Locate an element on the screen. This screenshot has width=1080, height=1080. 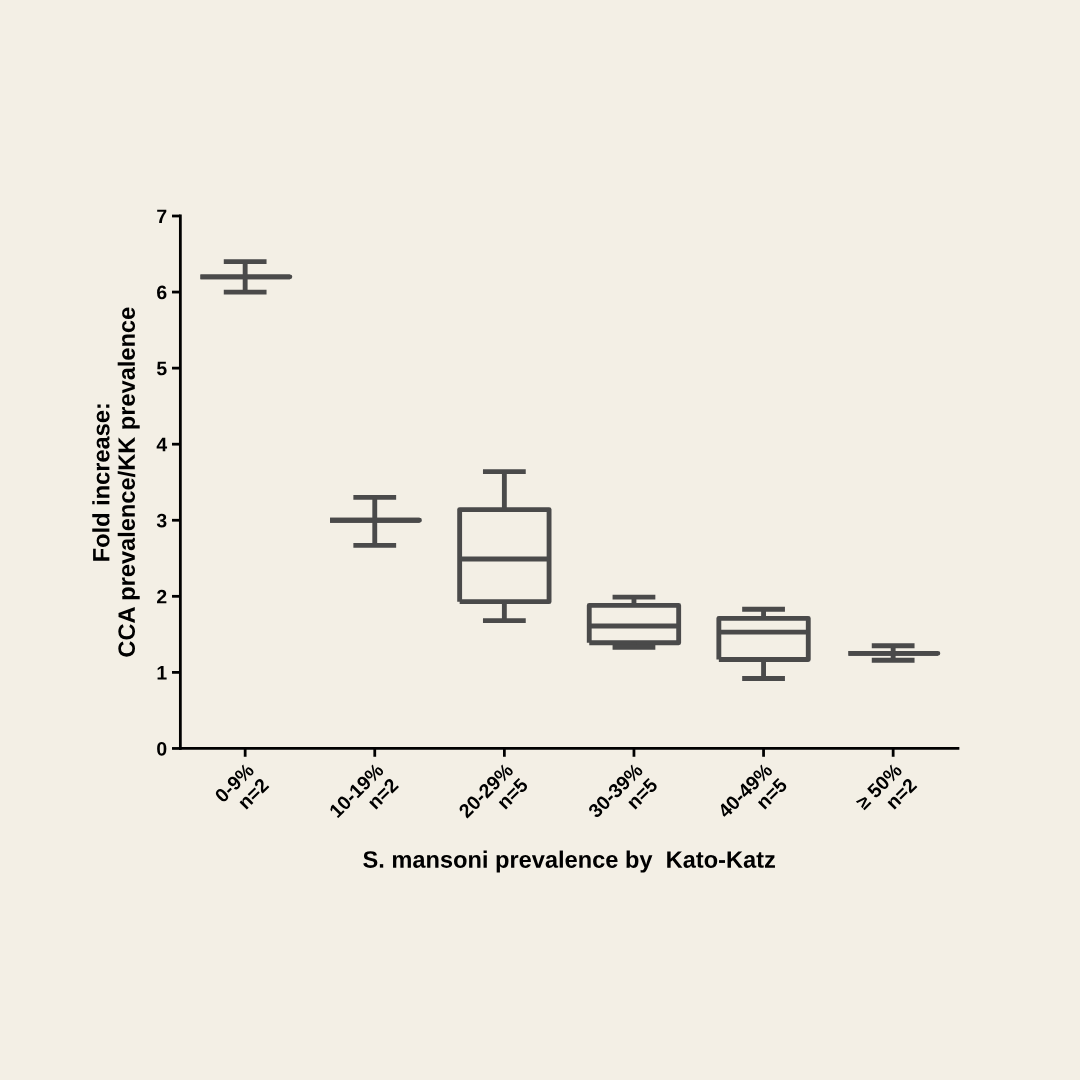
y-tick-label: 7 is located at coordinates (162, 216).